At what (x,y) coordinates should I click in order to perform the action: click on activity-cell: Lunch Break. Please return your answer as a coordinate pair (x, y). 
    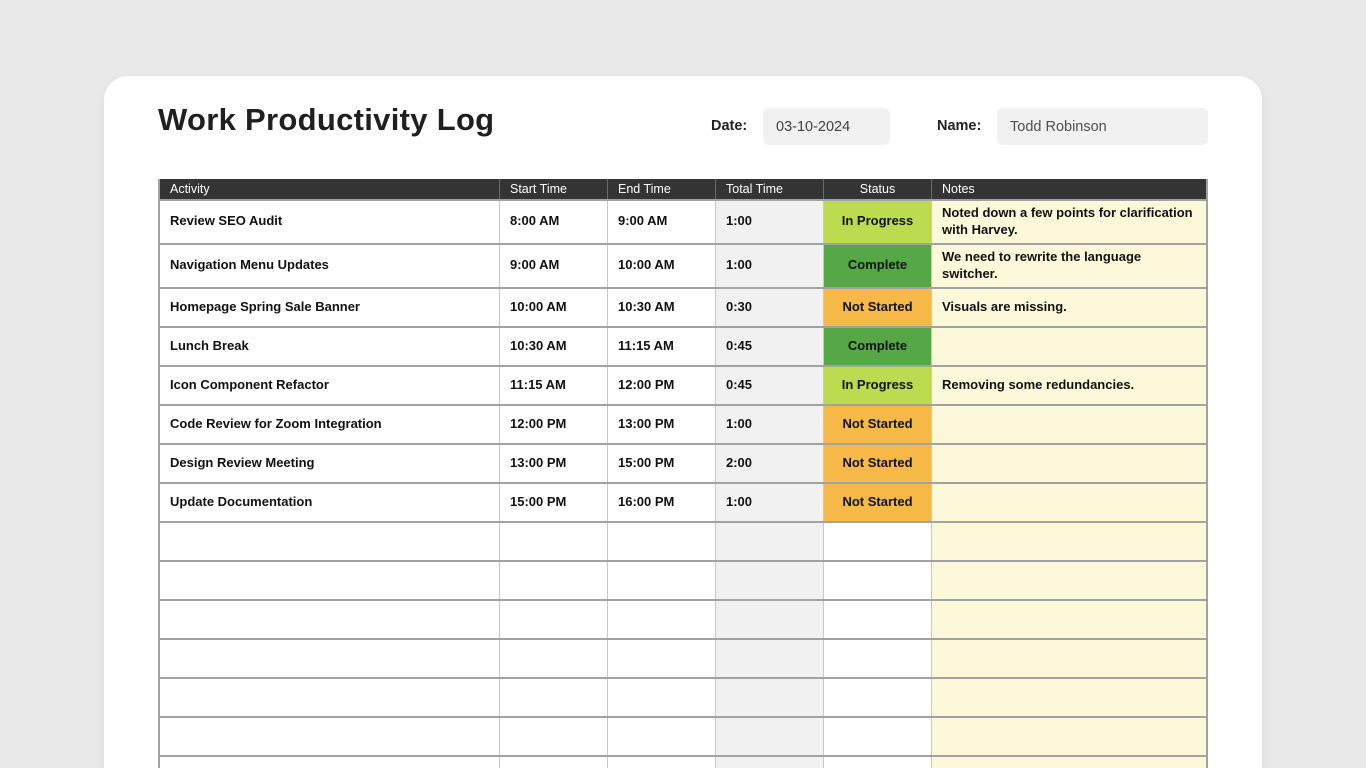
    Looking at the image, I should click on (330, 346).